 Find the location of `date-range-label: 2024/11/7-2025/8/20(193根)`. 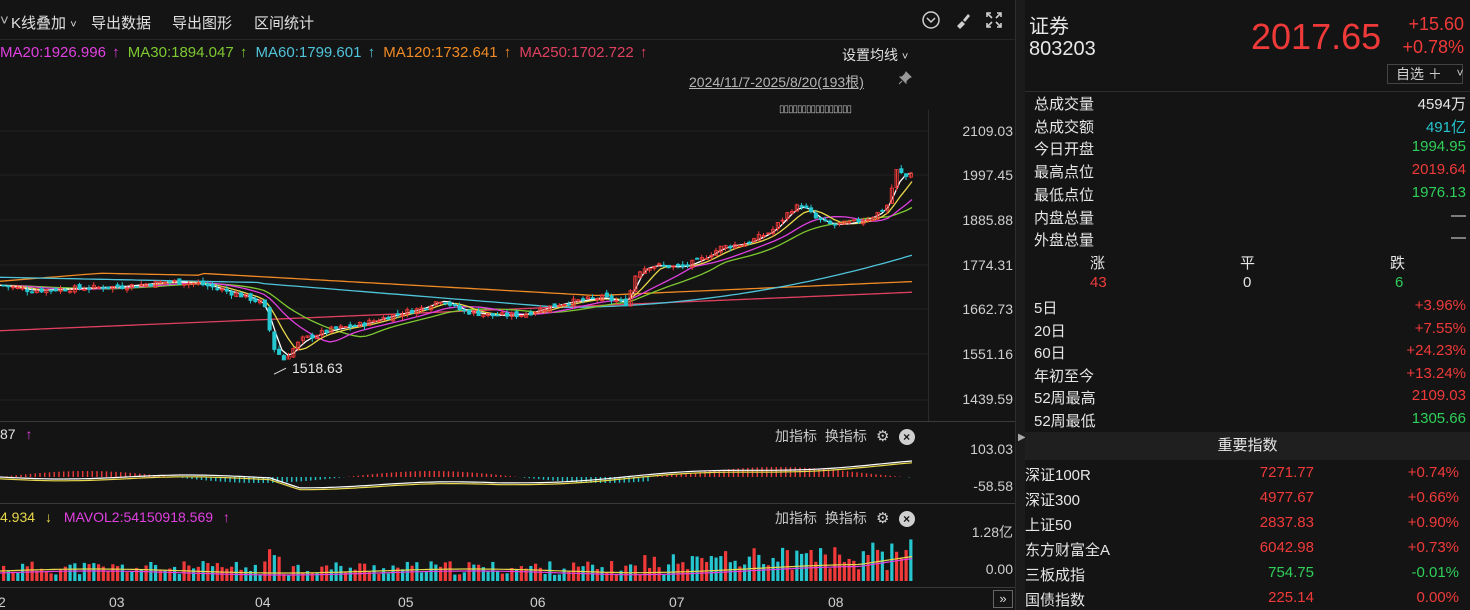

date-range-label: 2024/11/7-2025/8/20(193根) is located at coordinates (776, 82).